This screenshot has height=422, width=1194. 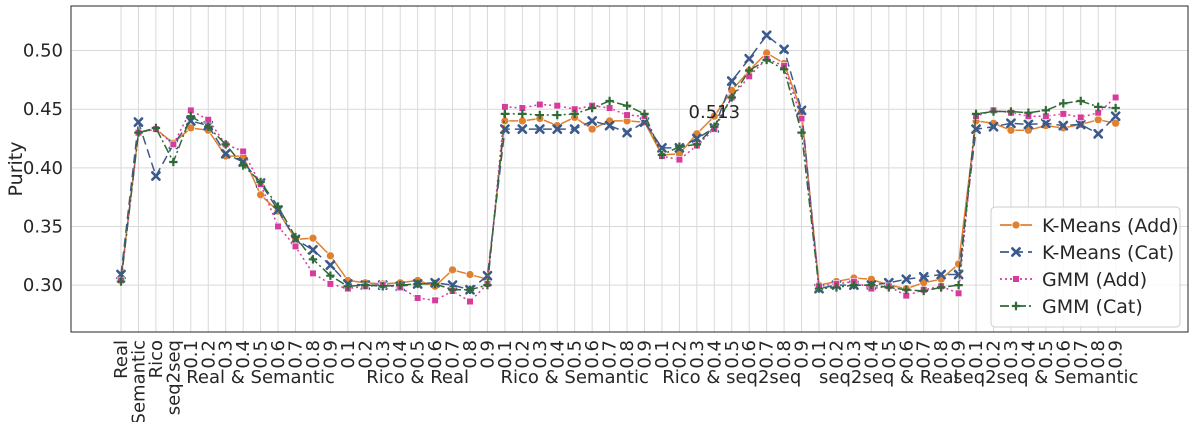 I want to click on x-tick-label: 0.8, so click(x=313, y=354).